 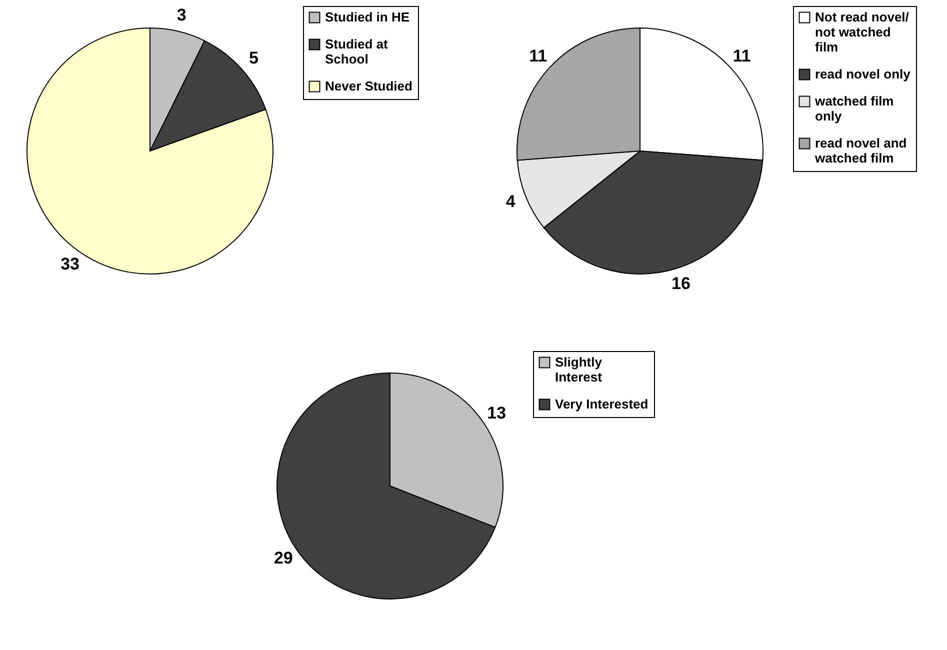 What do you see at coordinates (283, 558) in the screenshot?
I see `data-label: 29` at bounding box center [283, 558].